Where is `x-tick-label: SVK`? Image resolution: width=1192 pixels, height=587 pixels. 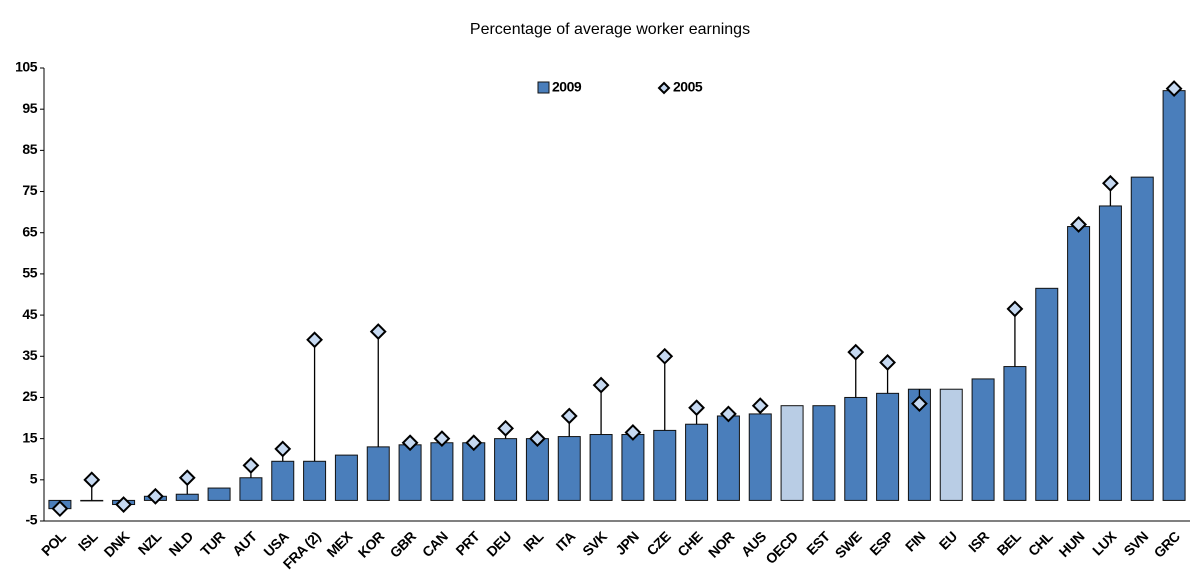 x-tick-label: SVK is located at coordinates (594, 543).